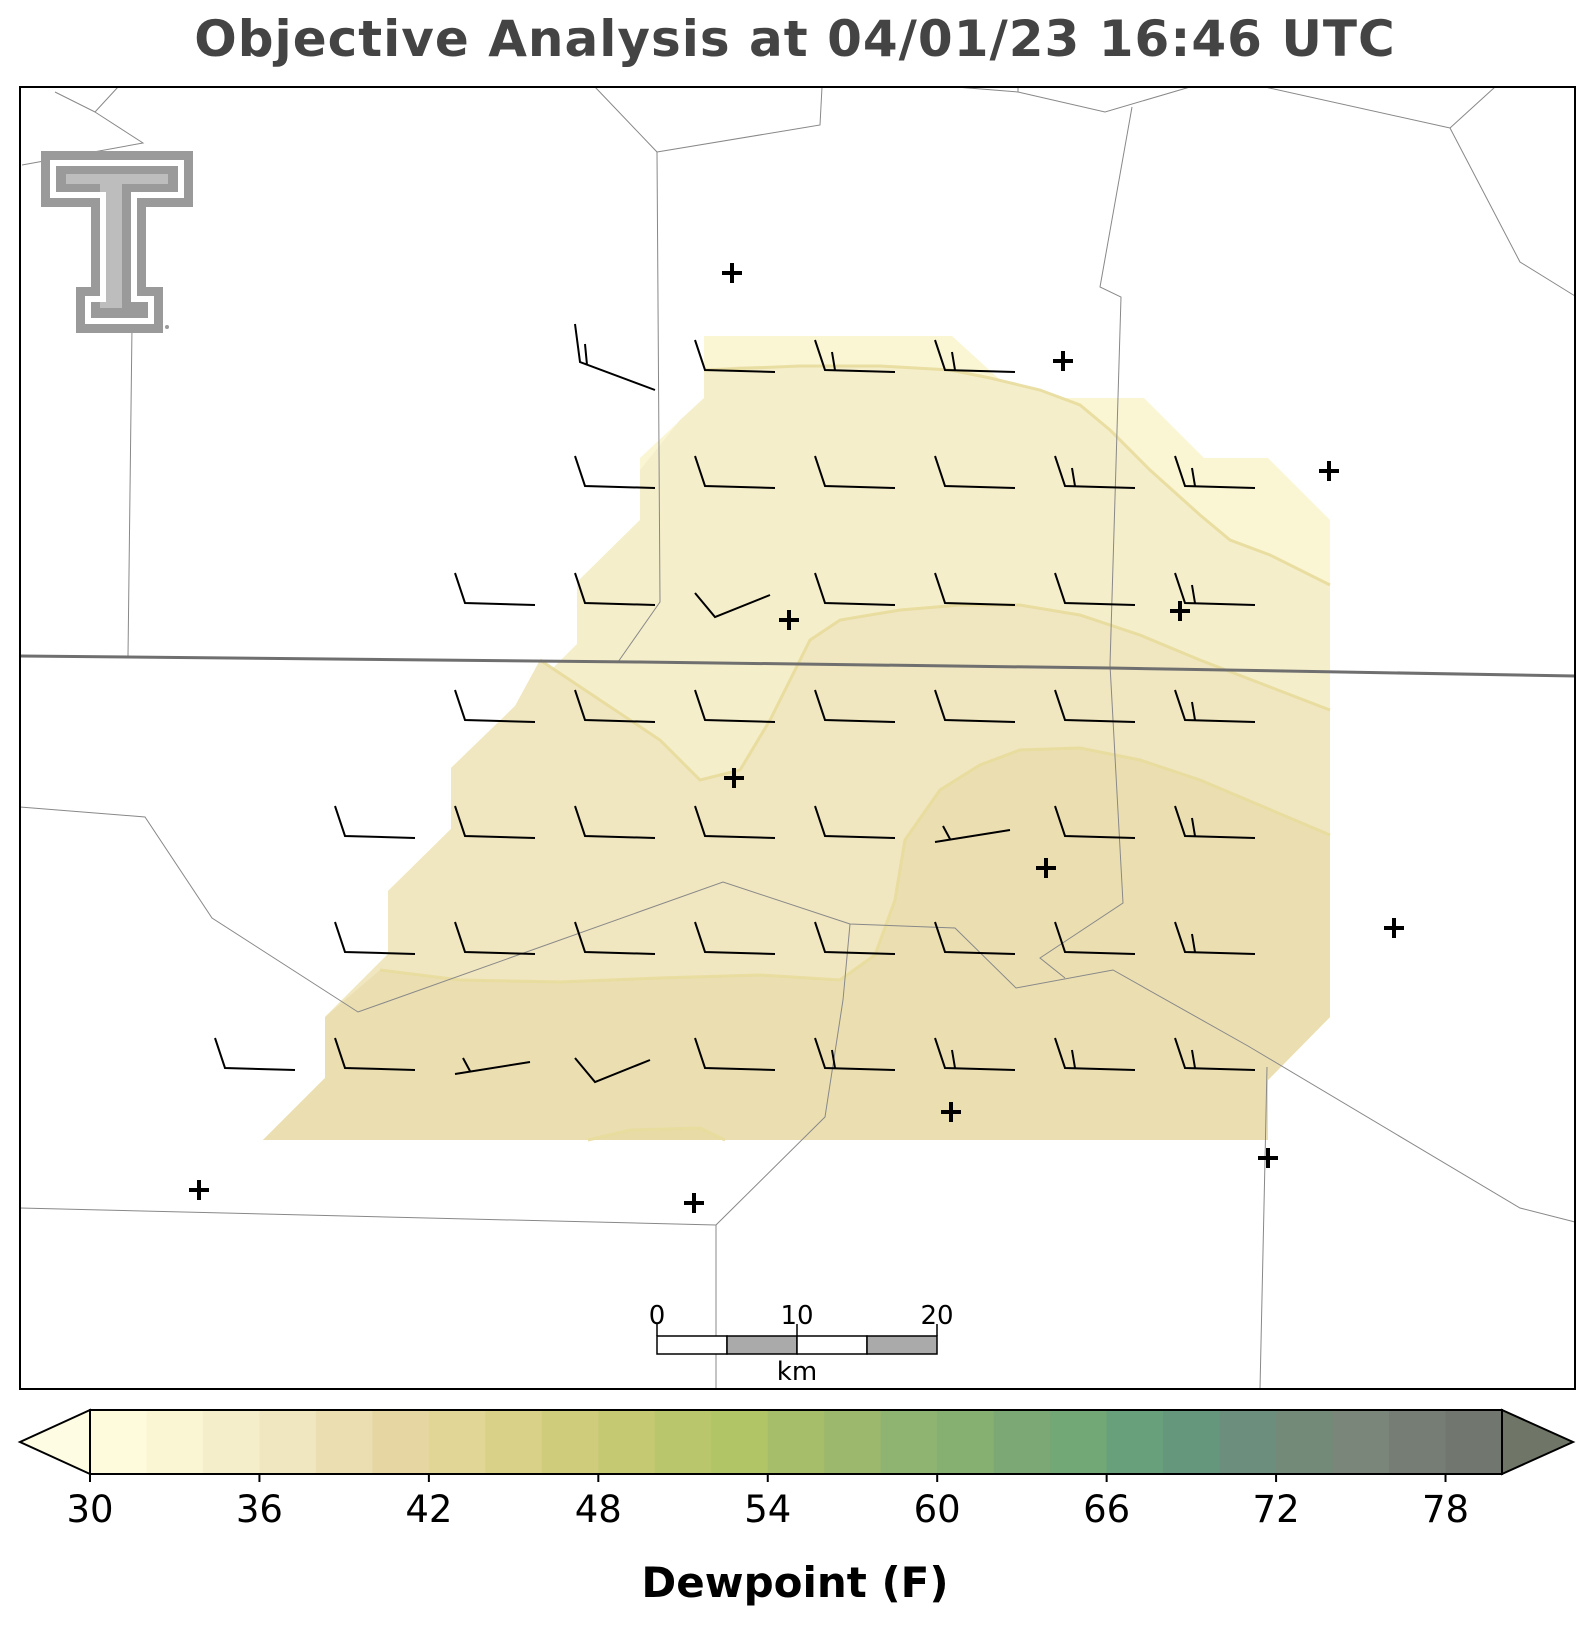  I want to click on map-title: Objective Analysis at 04/01/23 16:46 UTC, so click(795, 39).